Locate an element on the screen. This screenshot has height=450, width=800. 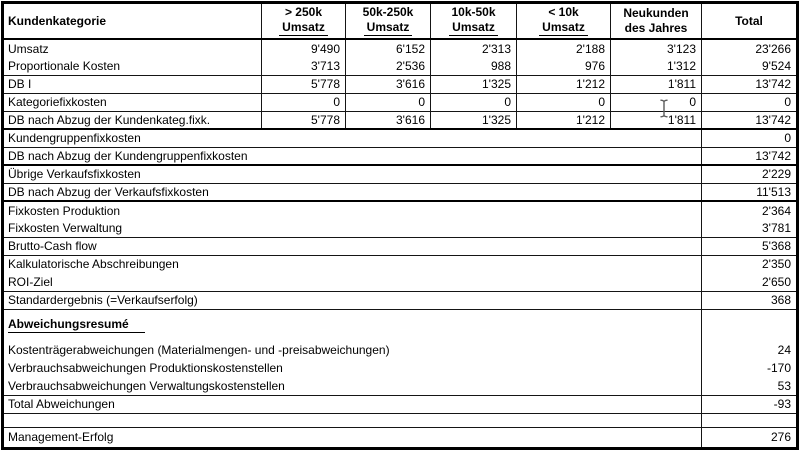
cell-total: 2'650 is located at coordinates (749, 282).